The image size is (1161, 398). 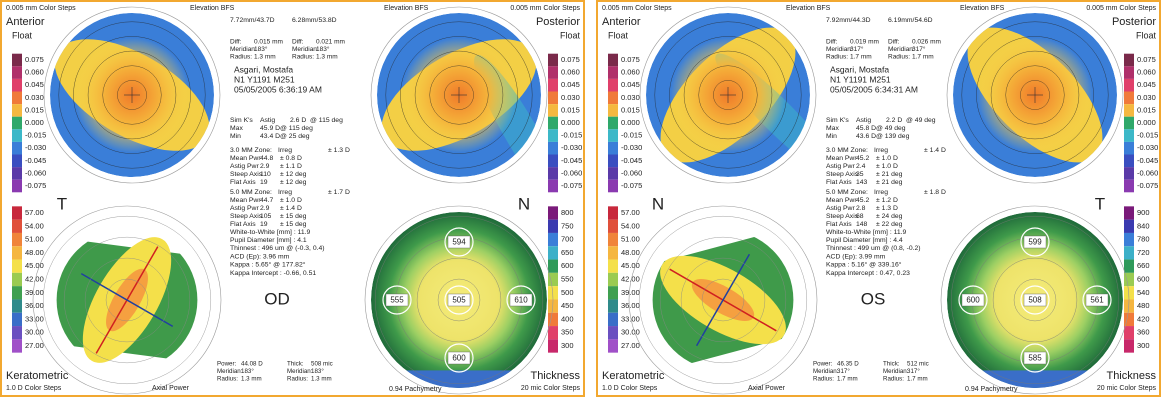 I want to click on block-label: Sim K's, so click(x=241, y=120).